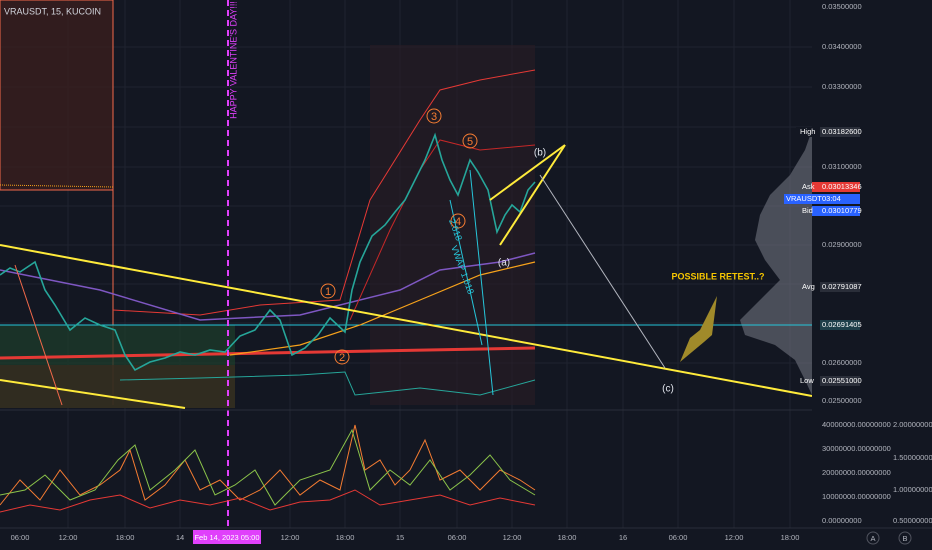  What do you see at coordinates (93, 394) in the screenshot?
I see `trendline-lower` at bounding box center [93, 394].